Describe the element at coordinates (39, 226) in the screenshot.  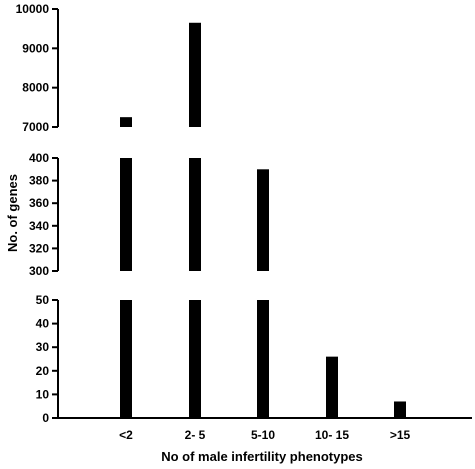
I see `y-tick-label: 340` at that location.